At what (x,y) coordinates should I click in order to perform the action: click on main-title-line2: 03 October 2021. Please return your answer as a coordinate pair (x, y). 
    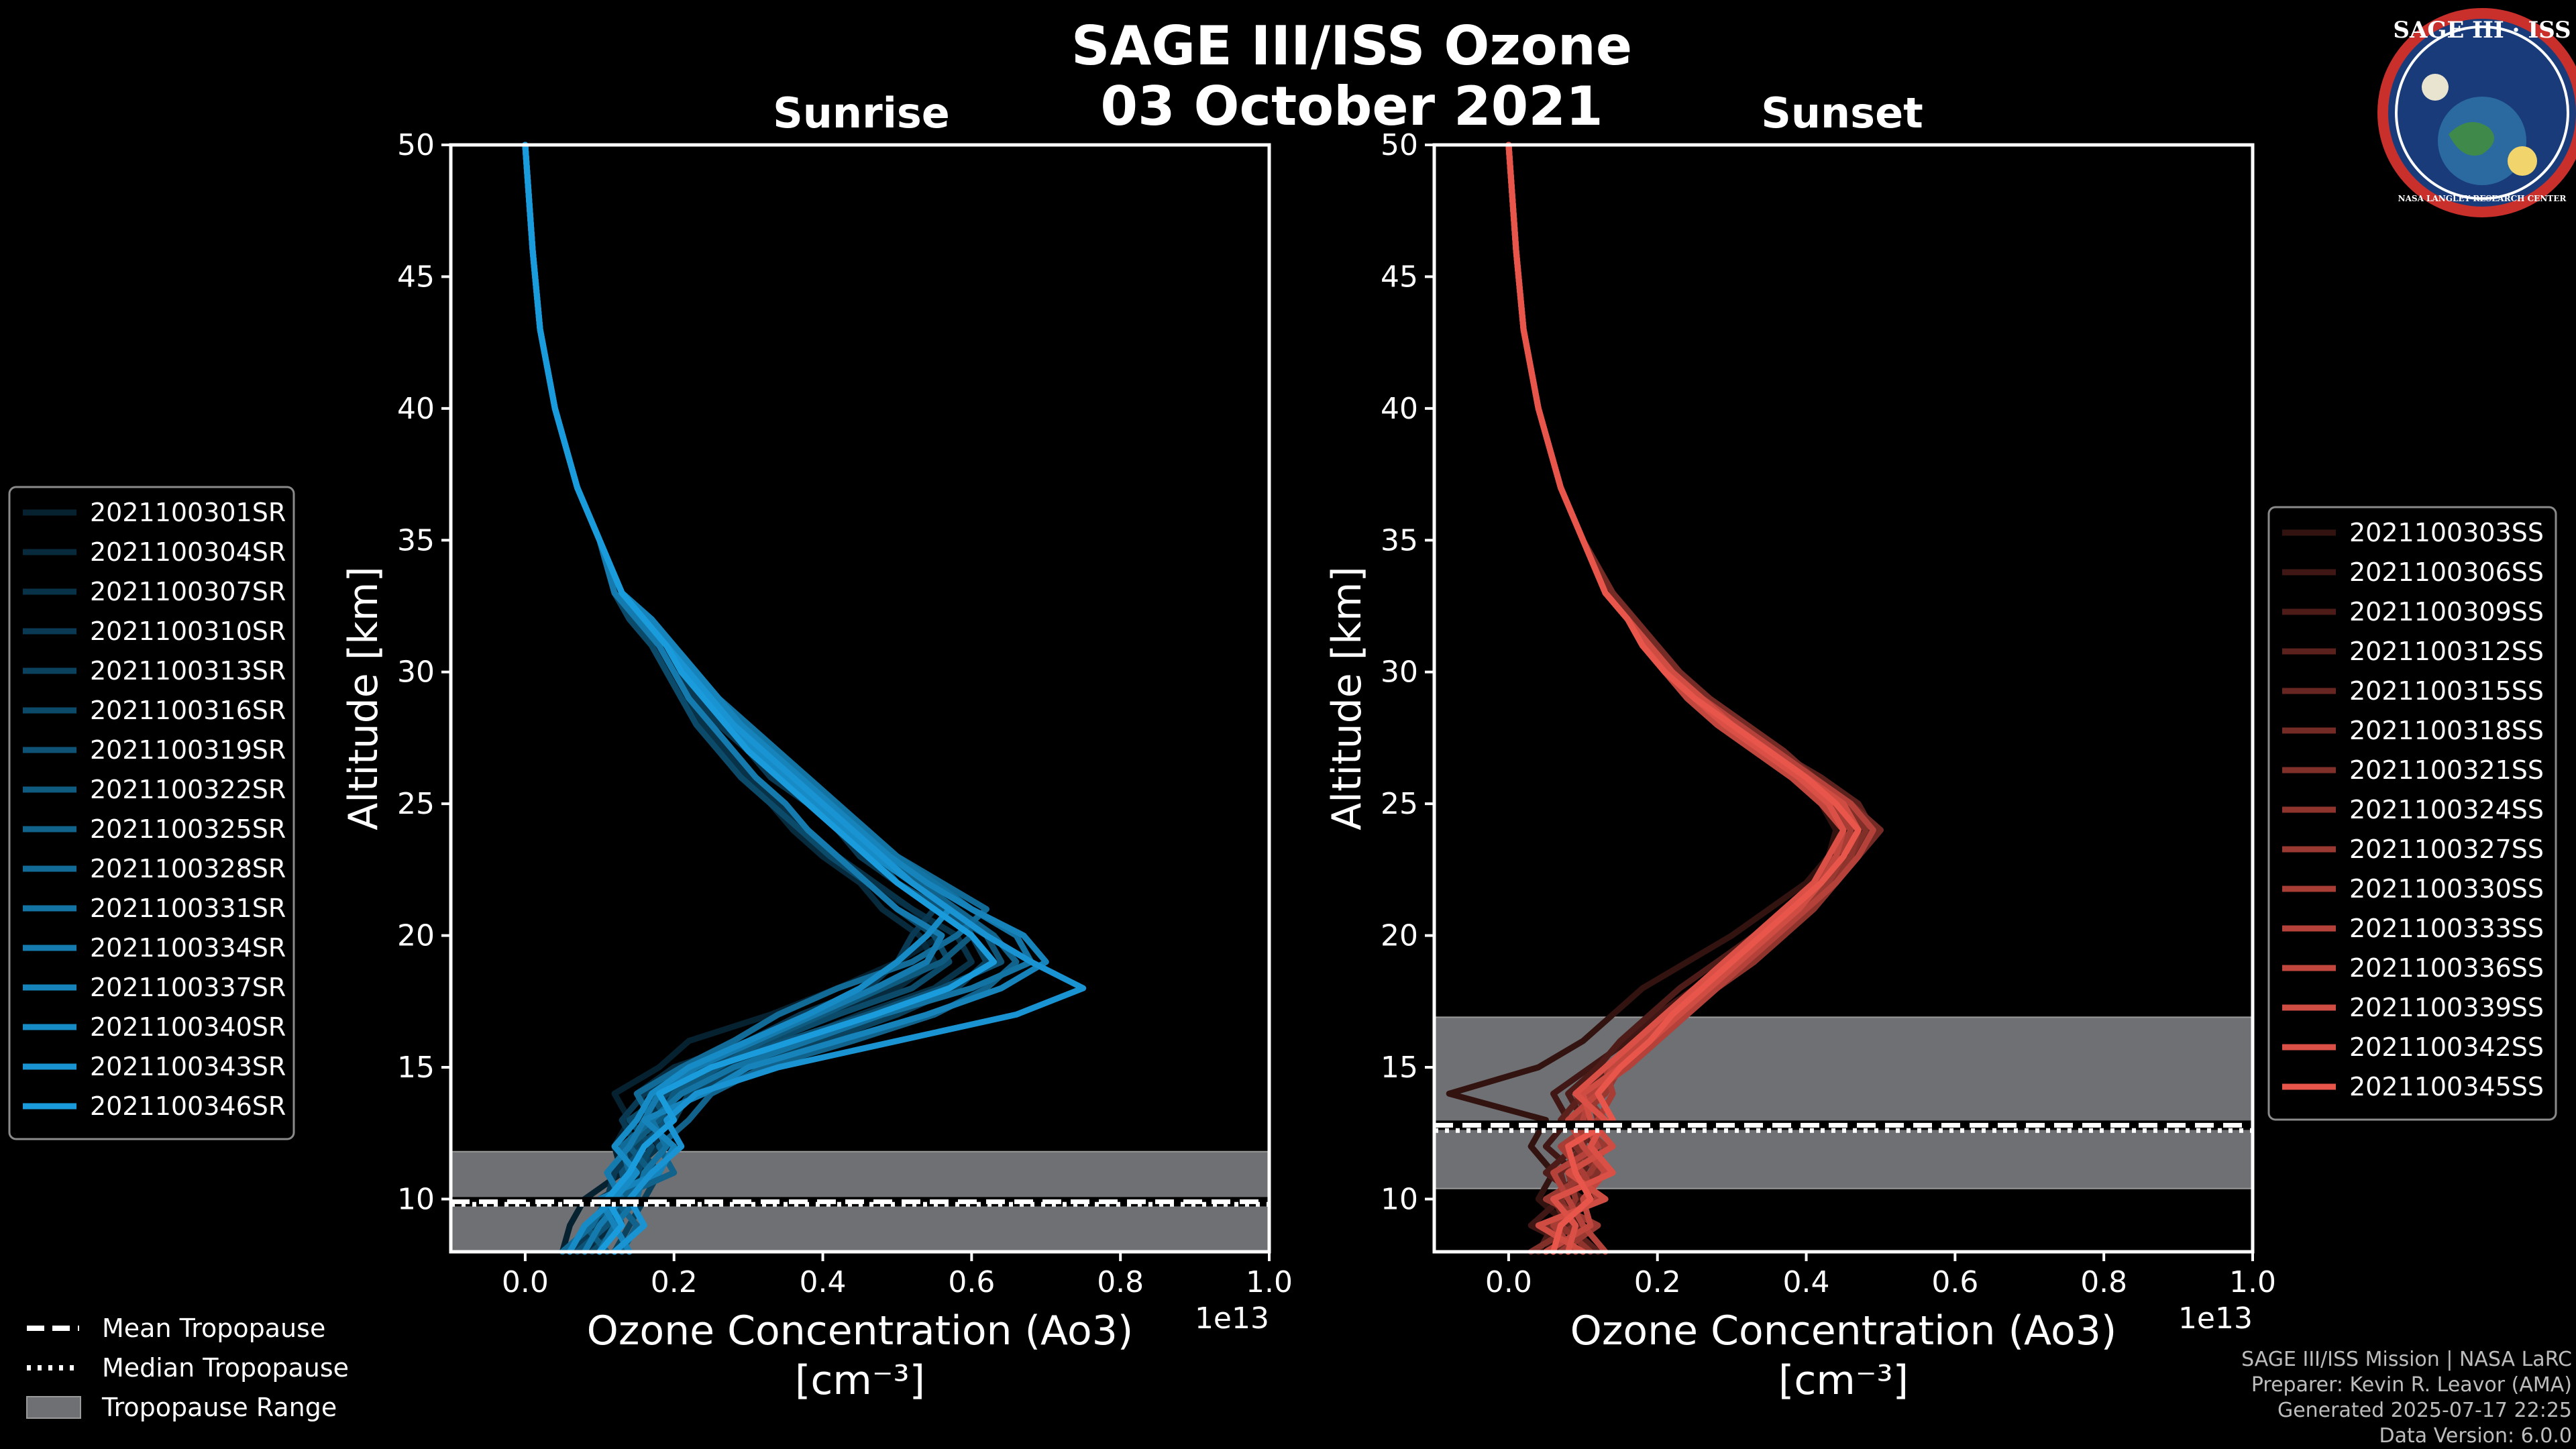
    Looking at the image, I should click on (1351, 106).